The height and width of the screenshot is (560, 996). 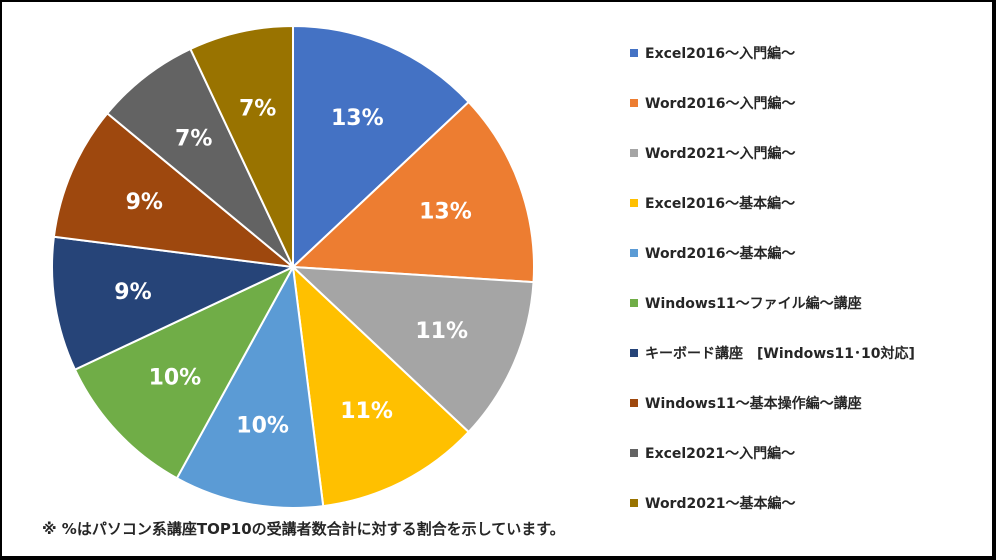 I want to click on legend-item: Windows11～基本操作編～講座, so click(x=772, y=403).